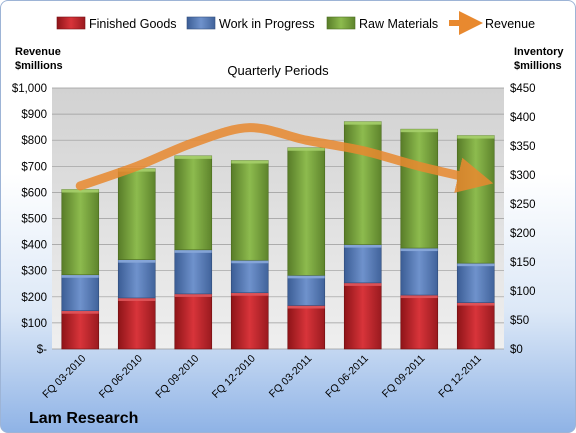  I want to click on right-tick-label: $0, so click(516, 350).